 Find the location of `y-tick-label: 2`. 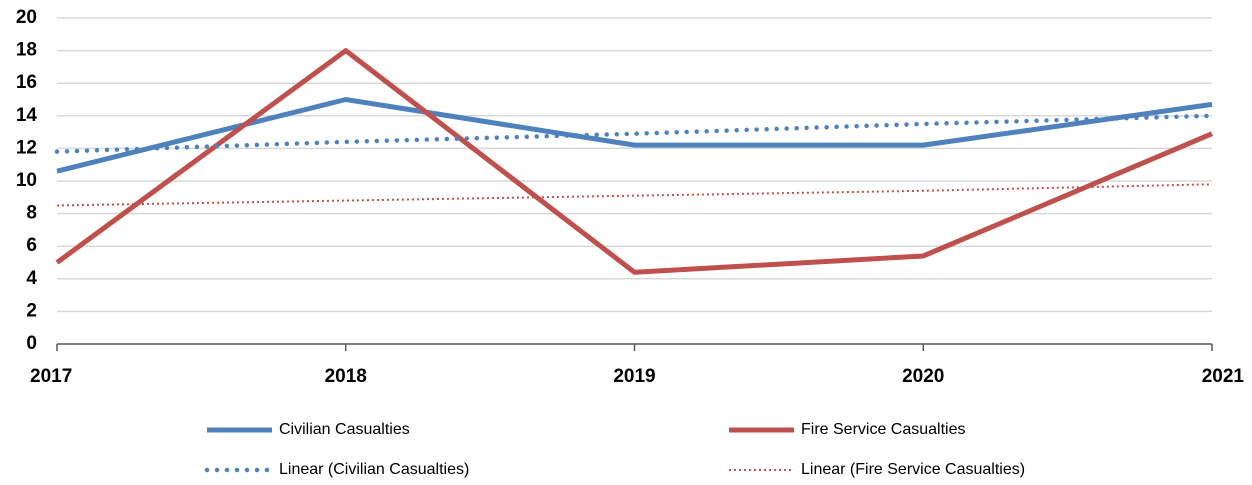

y-tick-label: 2 is located at coordinates (31, 310).